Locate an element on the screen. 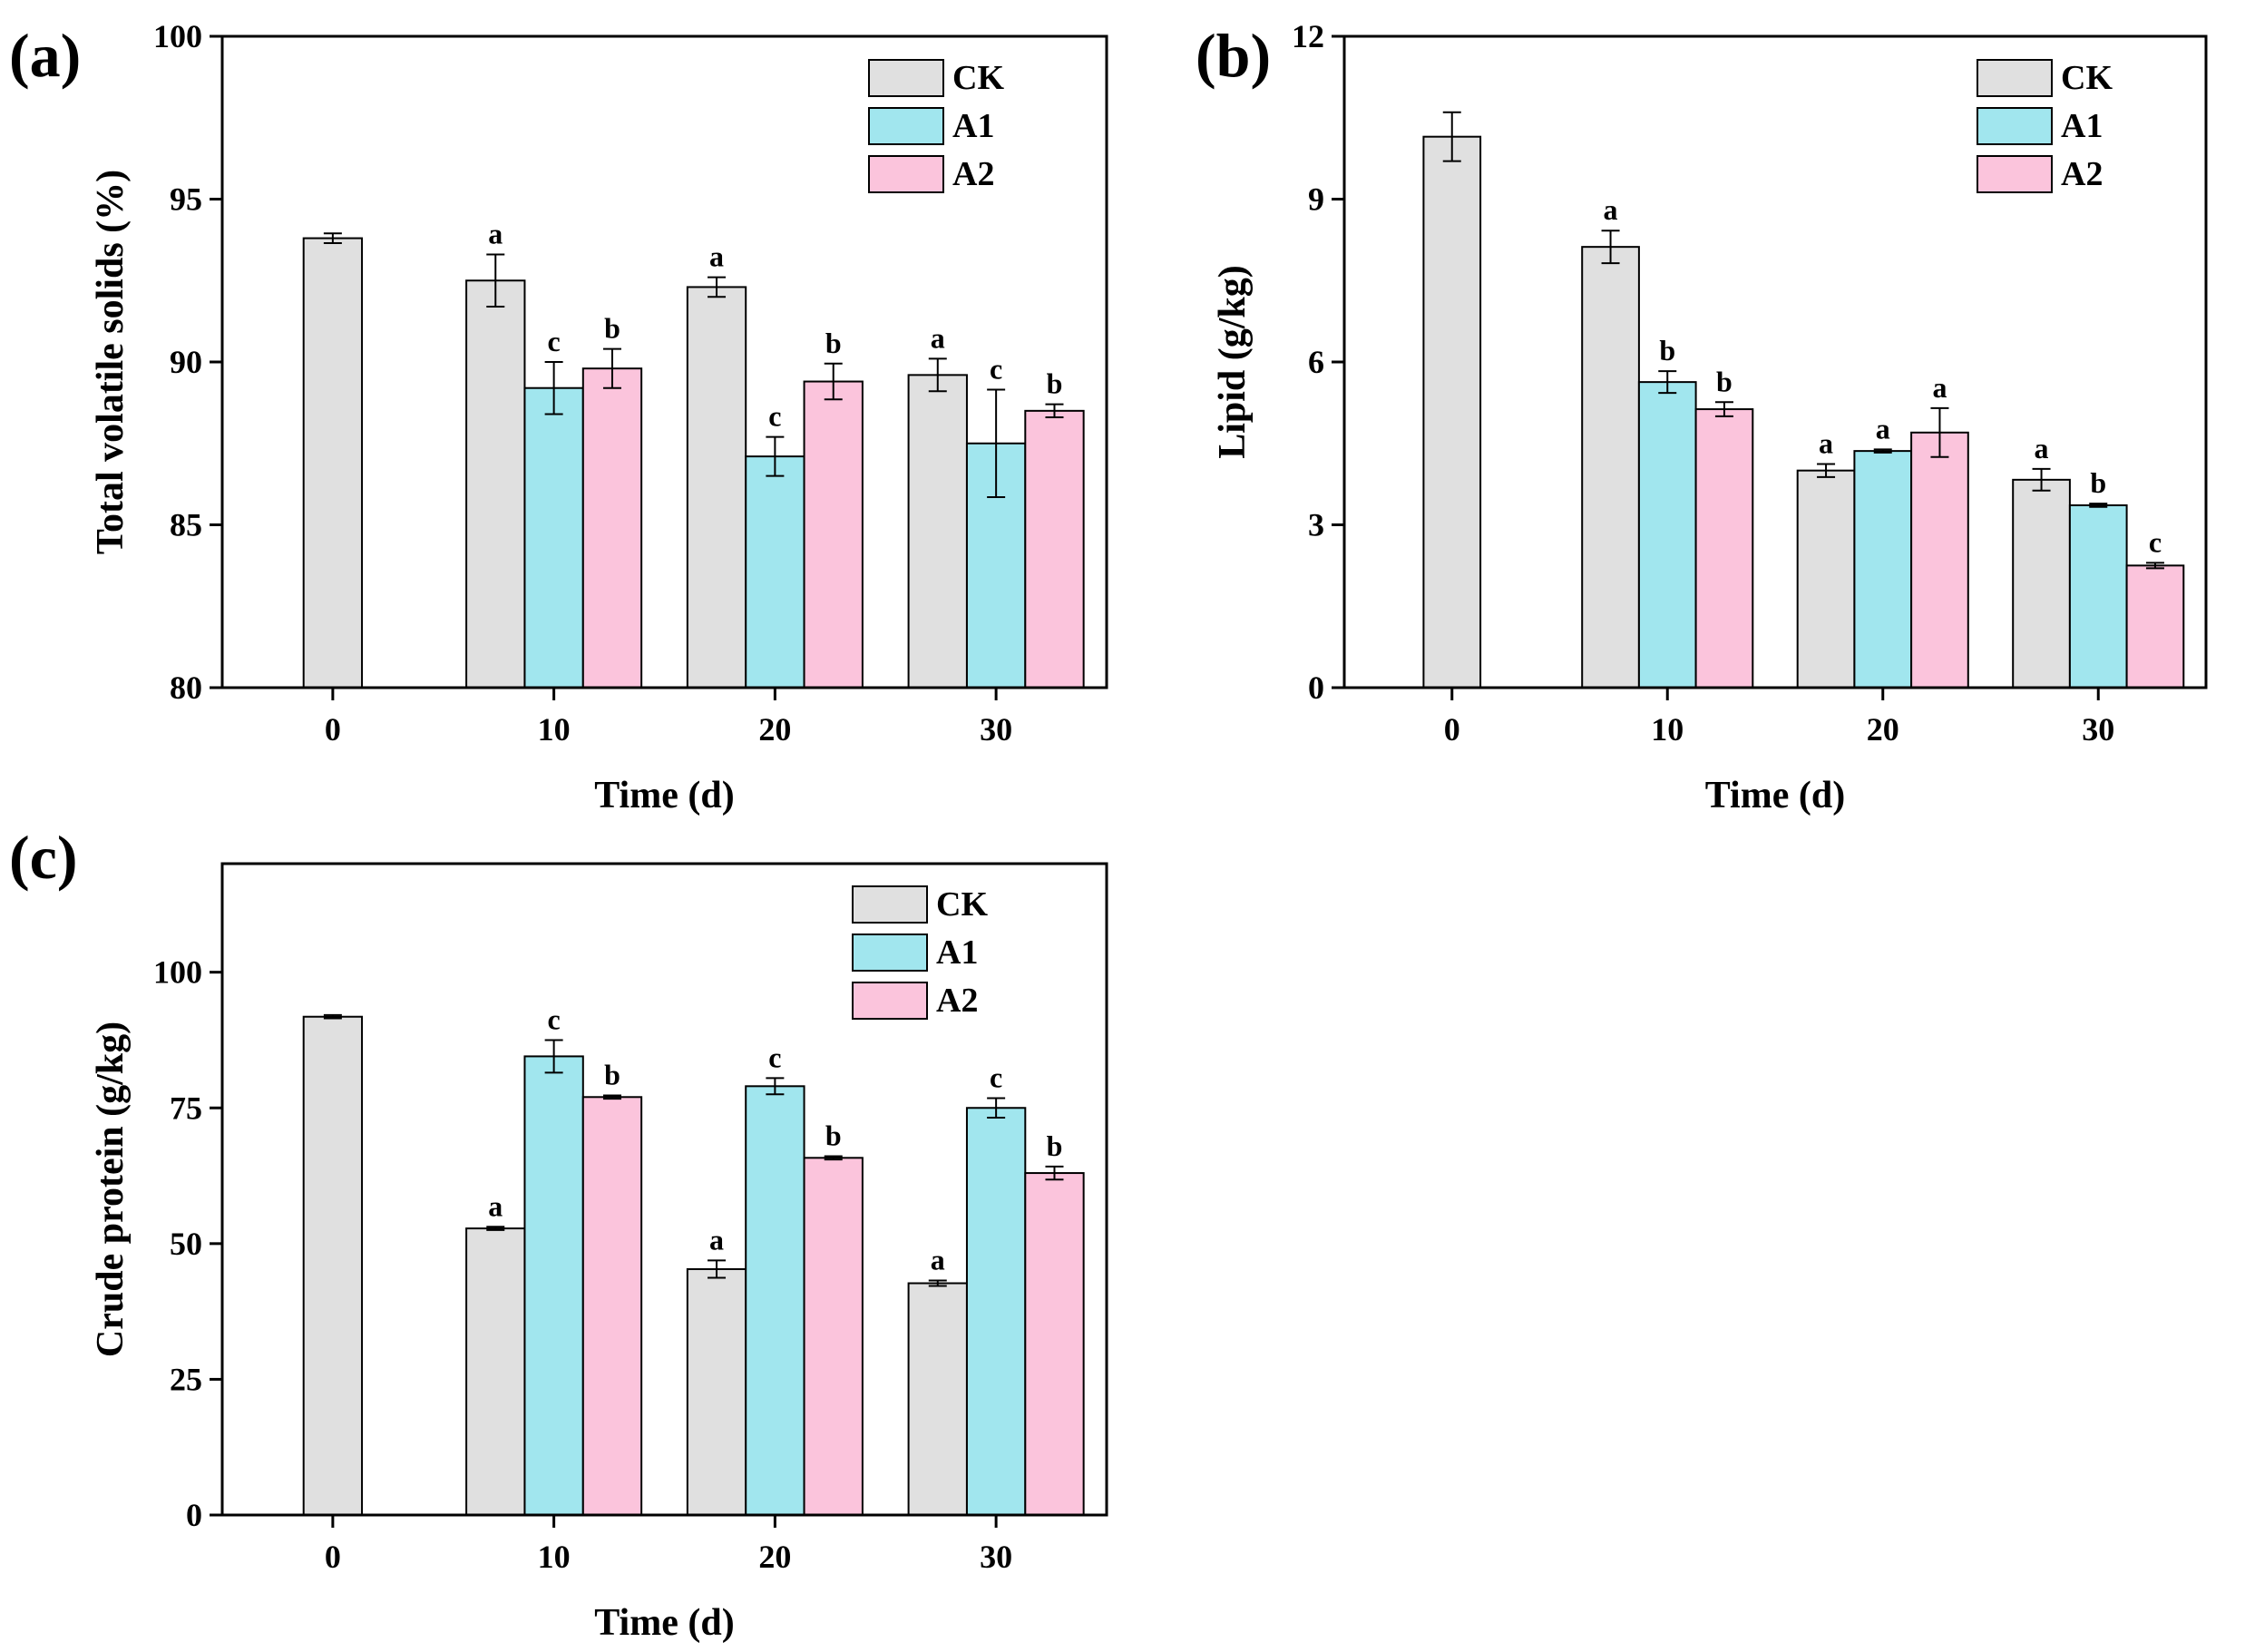 Image resolution: width=2245 pixels, height=1652 pixels. x-tick-label-c: 20 is located at coordinates (774, 1557).